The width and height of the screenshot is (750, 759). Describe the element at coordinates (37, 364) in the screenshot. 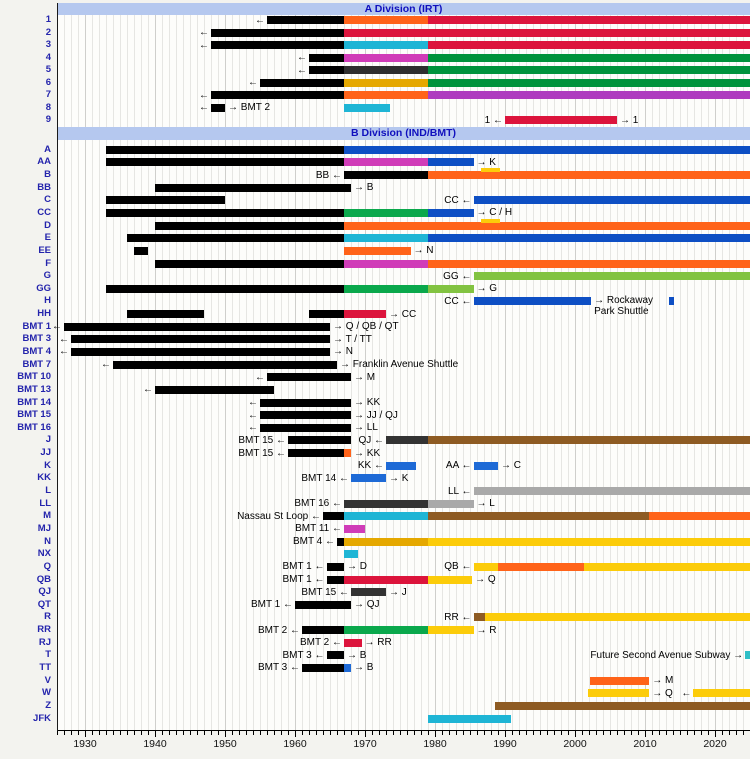

I see `row-label: BMT 7` at that location.